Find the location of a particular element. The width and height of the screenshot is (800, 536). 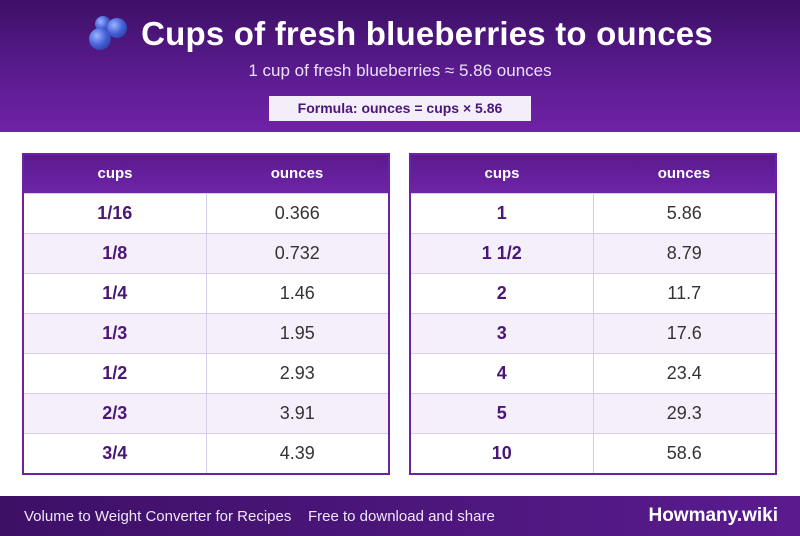

ounces-cell: 58.6 is located at coordinates (684, 452).